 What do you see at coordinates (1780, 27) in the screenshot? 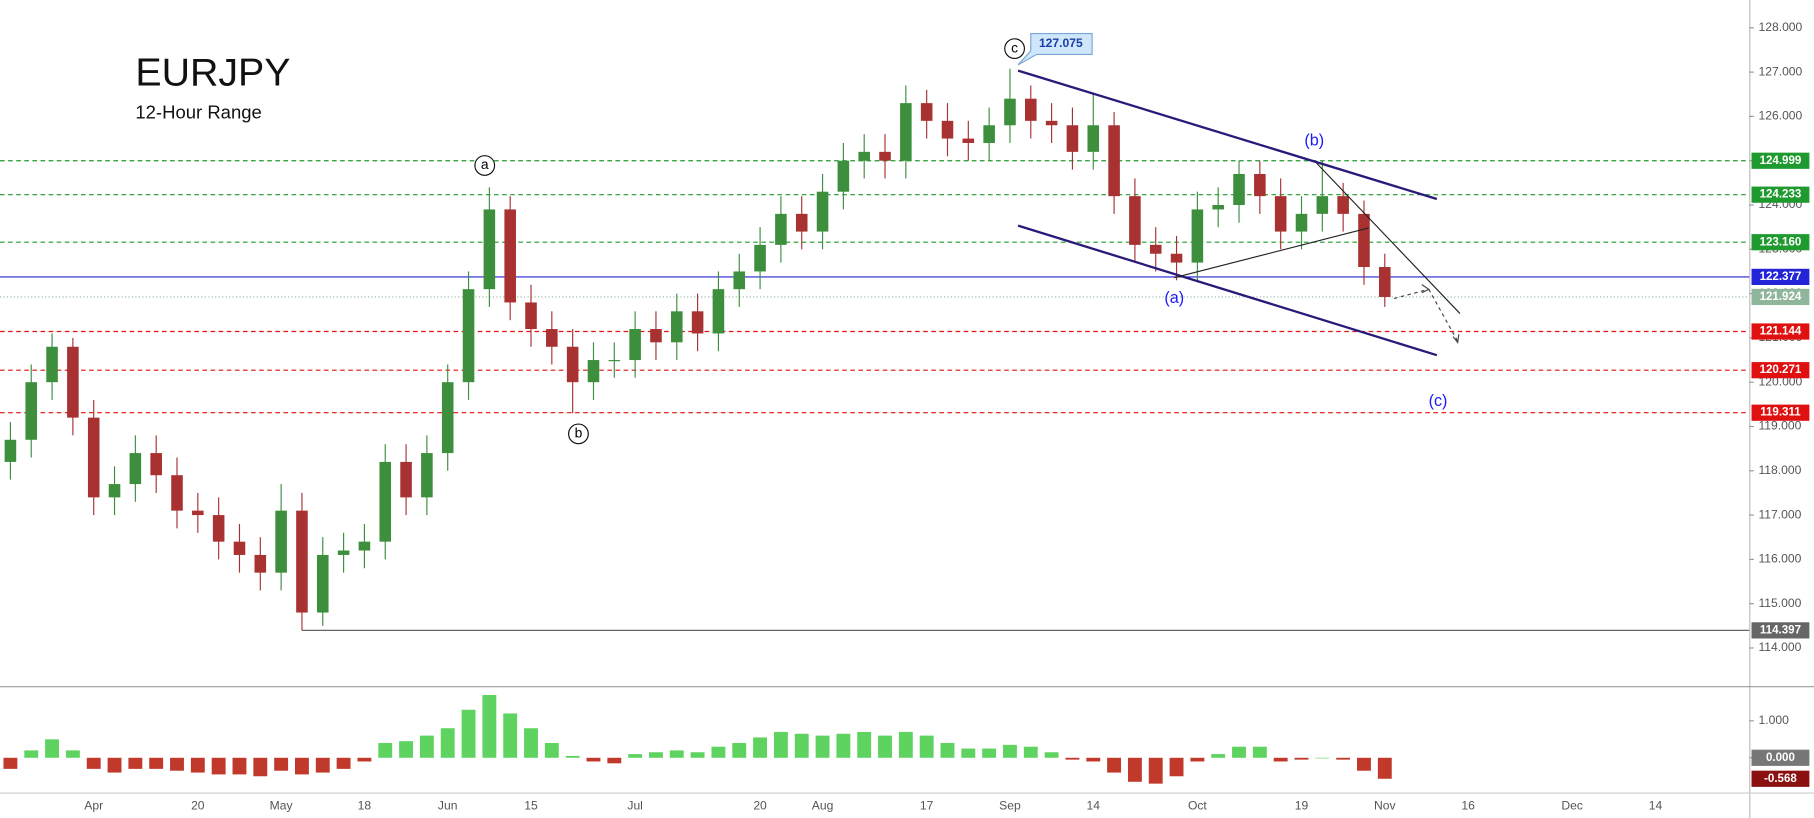
I see `y-tick-label: 128.000` at bounding box center [1780, 27].